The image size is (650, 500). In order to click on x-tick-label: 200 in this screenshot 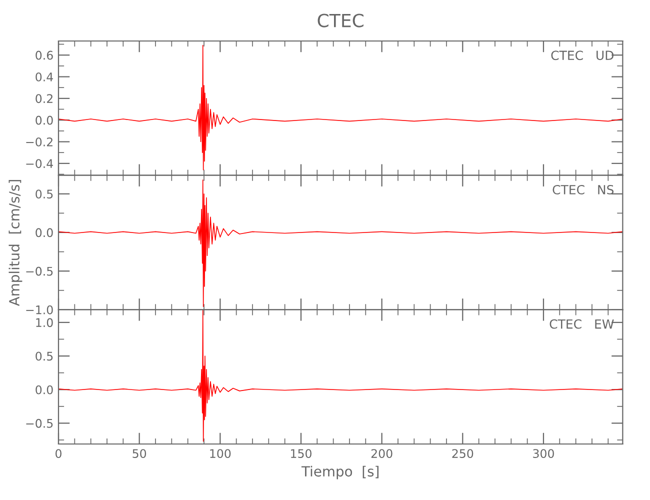, I will do `click(381, 453)`.